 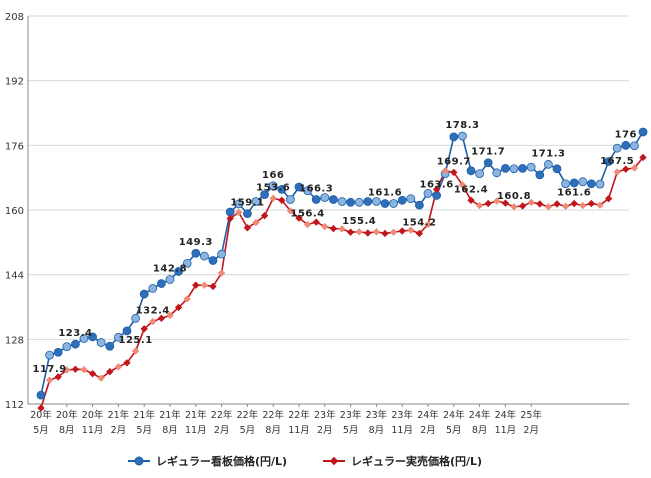 I want to click on y-tick-label: 128, so click(x=14, y=340).